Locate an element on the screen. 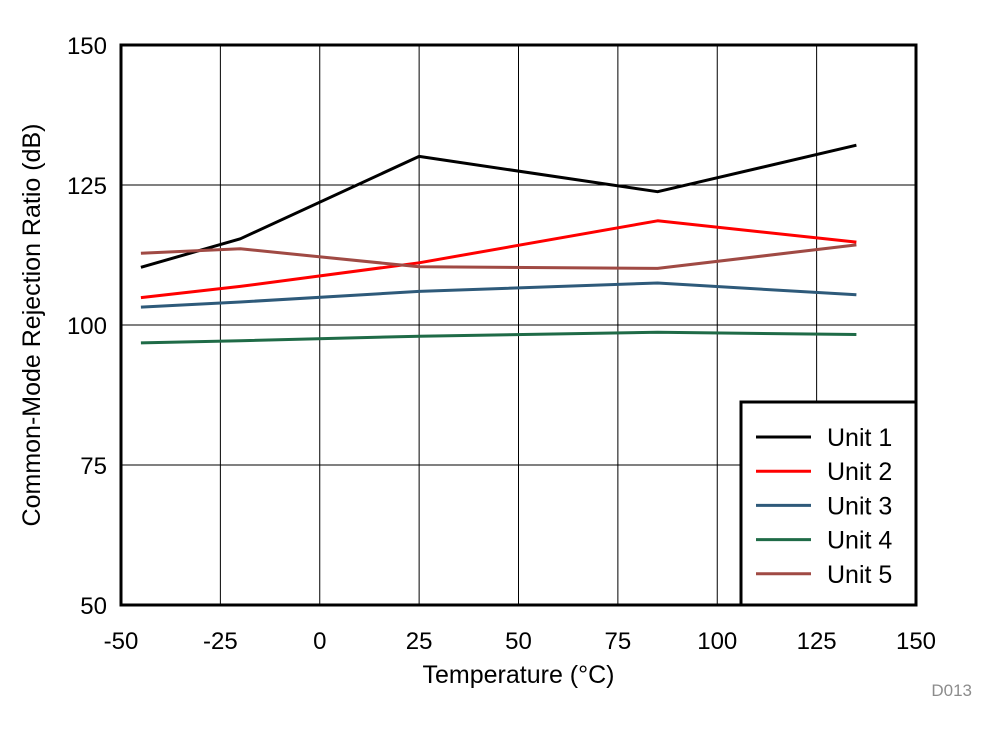 This screenshot has height=734, width=998. x-tick-label: 150 is located at coordinates (916, 641).